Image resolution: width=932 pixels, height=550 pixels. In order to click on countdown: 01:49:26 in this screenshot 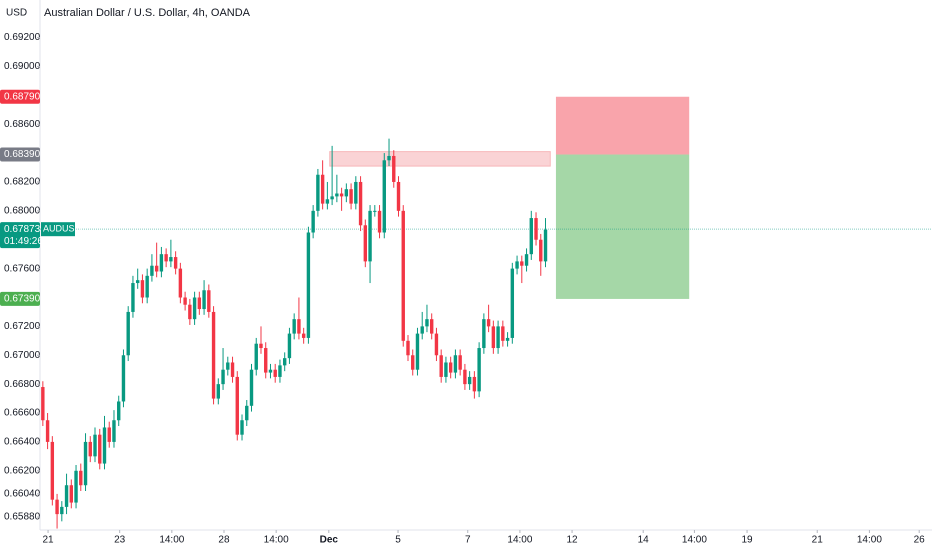, I will do `click(23, 241)`.